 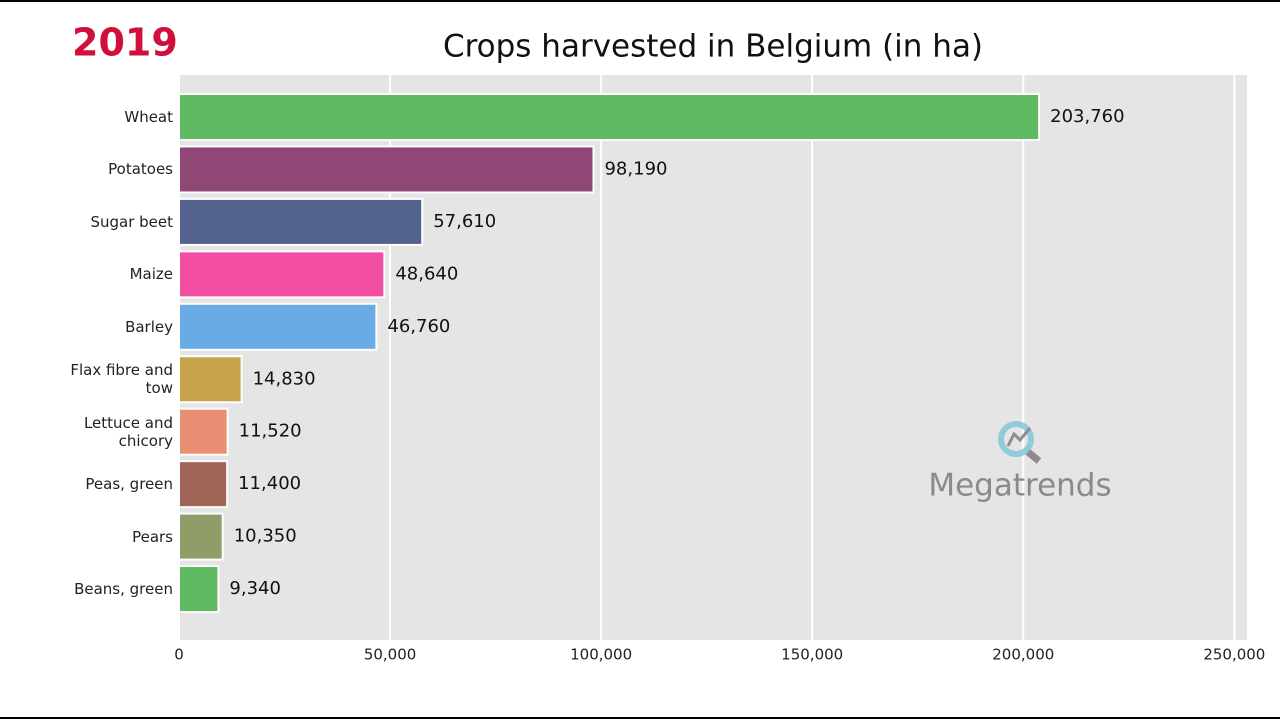 What do you see at coordinates (152, 536) in the screenshot?
I see `y-tick-label: Pears` at bounding box center [152, 536].